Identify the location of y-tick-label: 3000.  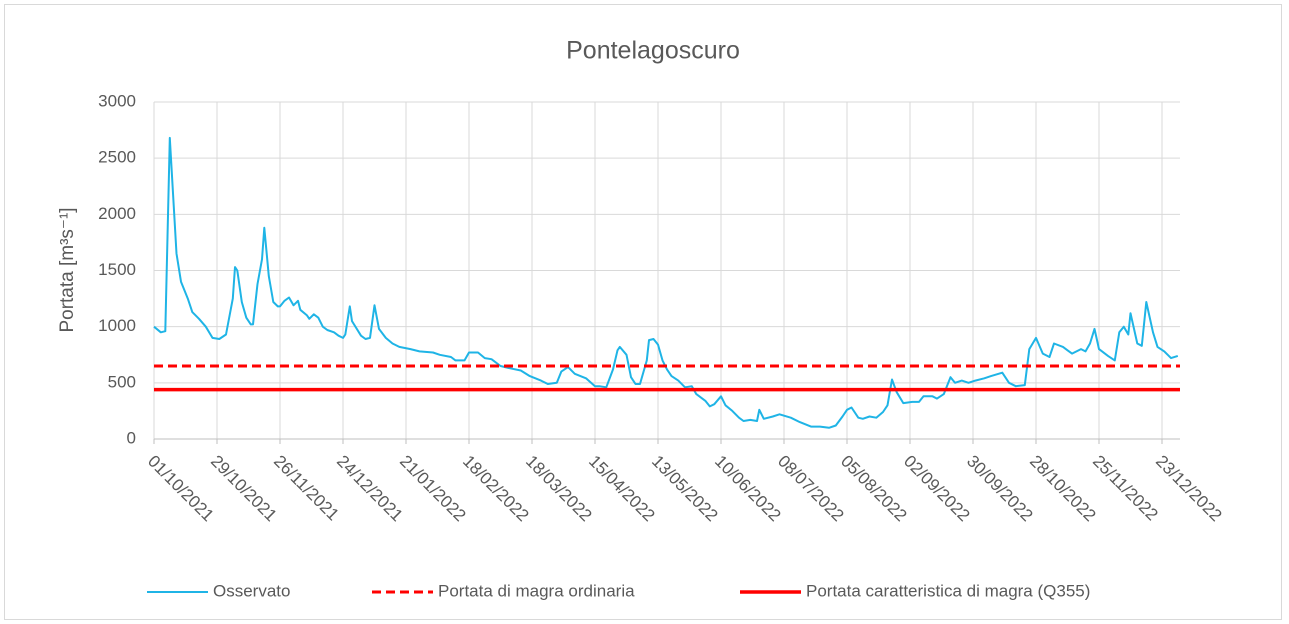
(117, 100).